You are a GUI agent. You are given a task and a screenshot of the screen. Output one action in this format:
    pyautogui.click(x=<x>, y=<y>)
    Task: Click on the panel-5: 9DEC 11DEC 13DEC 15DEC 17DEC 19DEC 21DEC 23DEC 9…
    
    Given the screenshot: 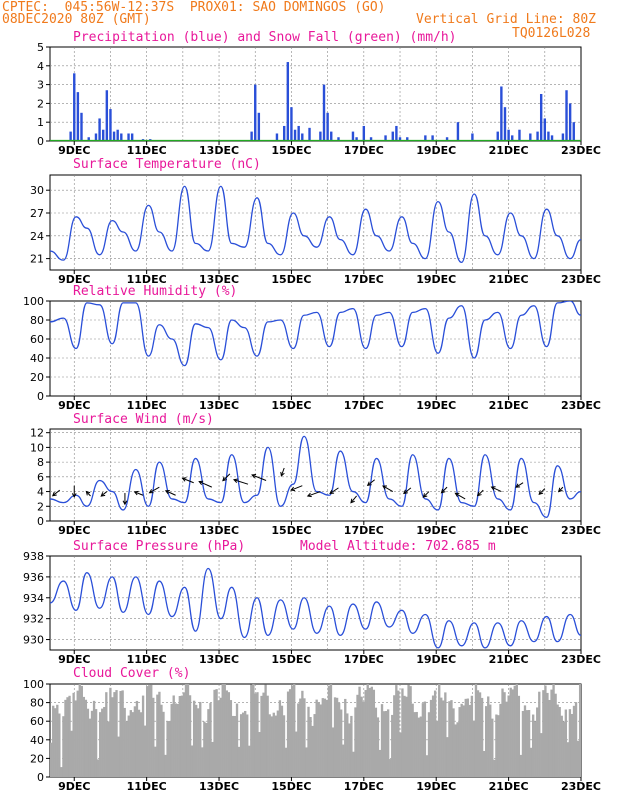 What is the action you would take?
    pyautogui.click(x=312, y=602)
    